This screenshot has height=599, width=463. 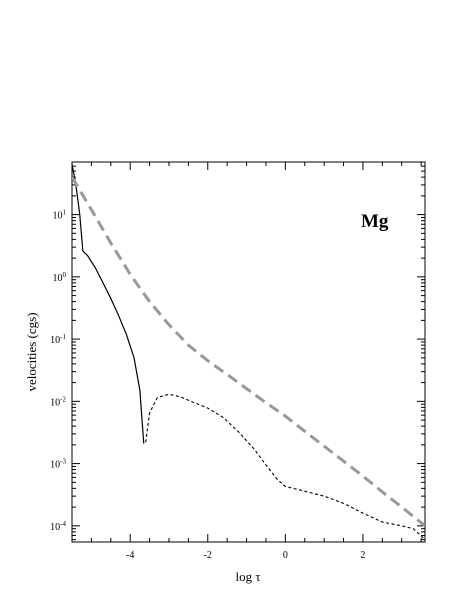 I want to click on y-tick-label: 10⁰, so click(x=60, y=277).